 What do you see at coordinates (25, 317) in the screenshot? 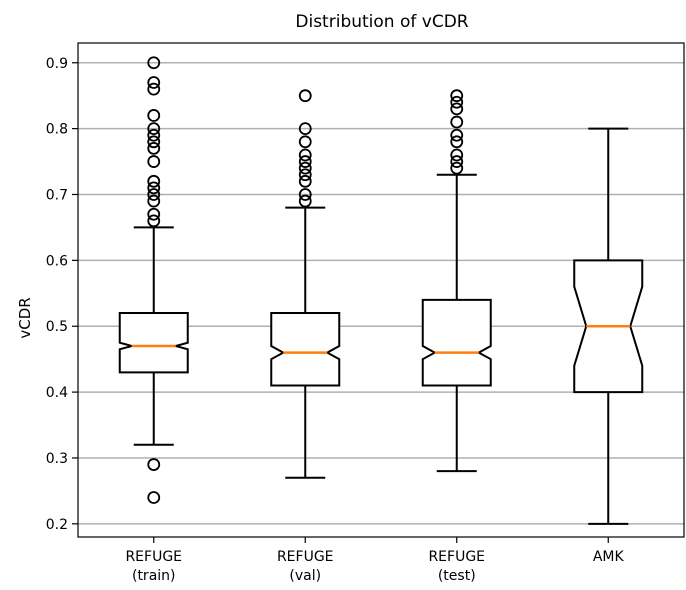
I see `y-axis-label: vCDR` at bounding box center [25, 317].